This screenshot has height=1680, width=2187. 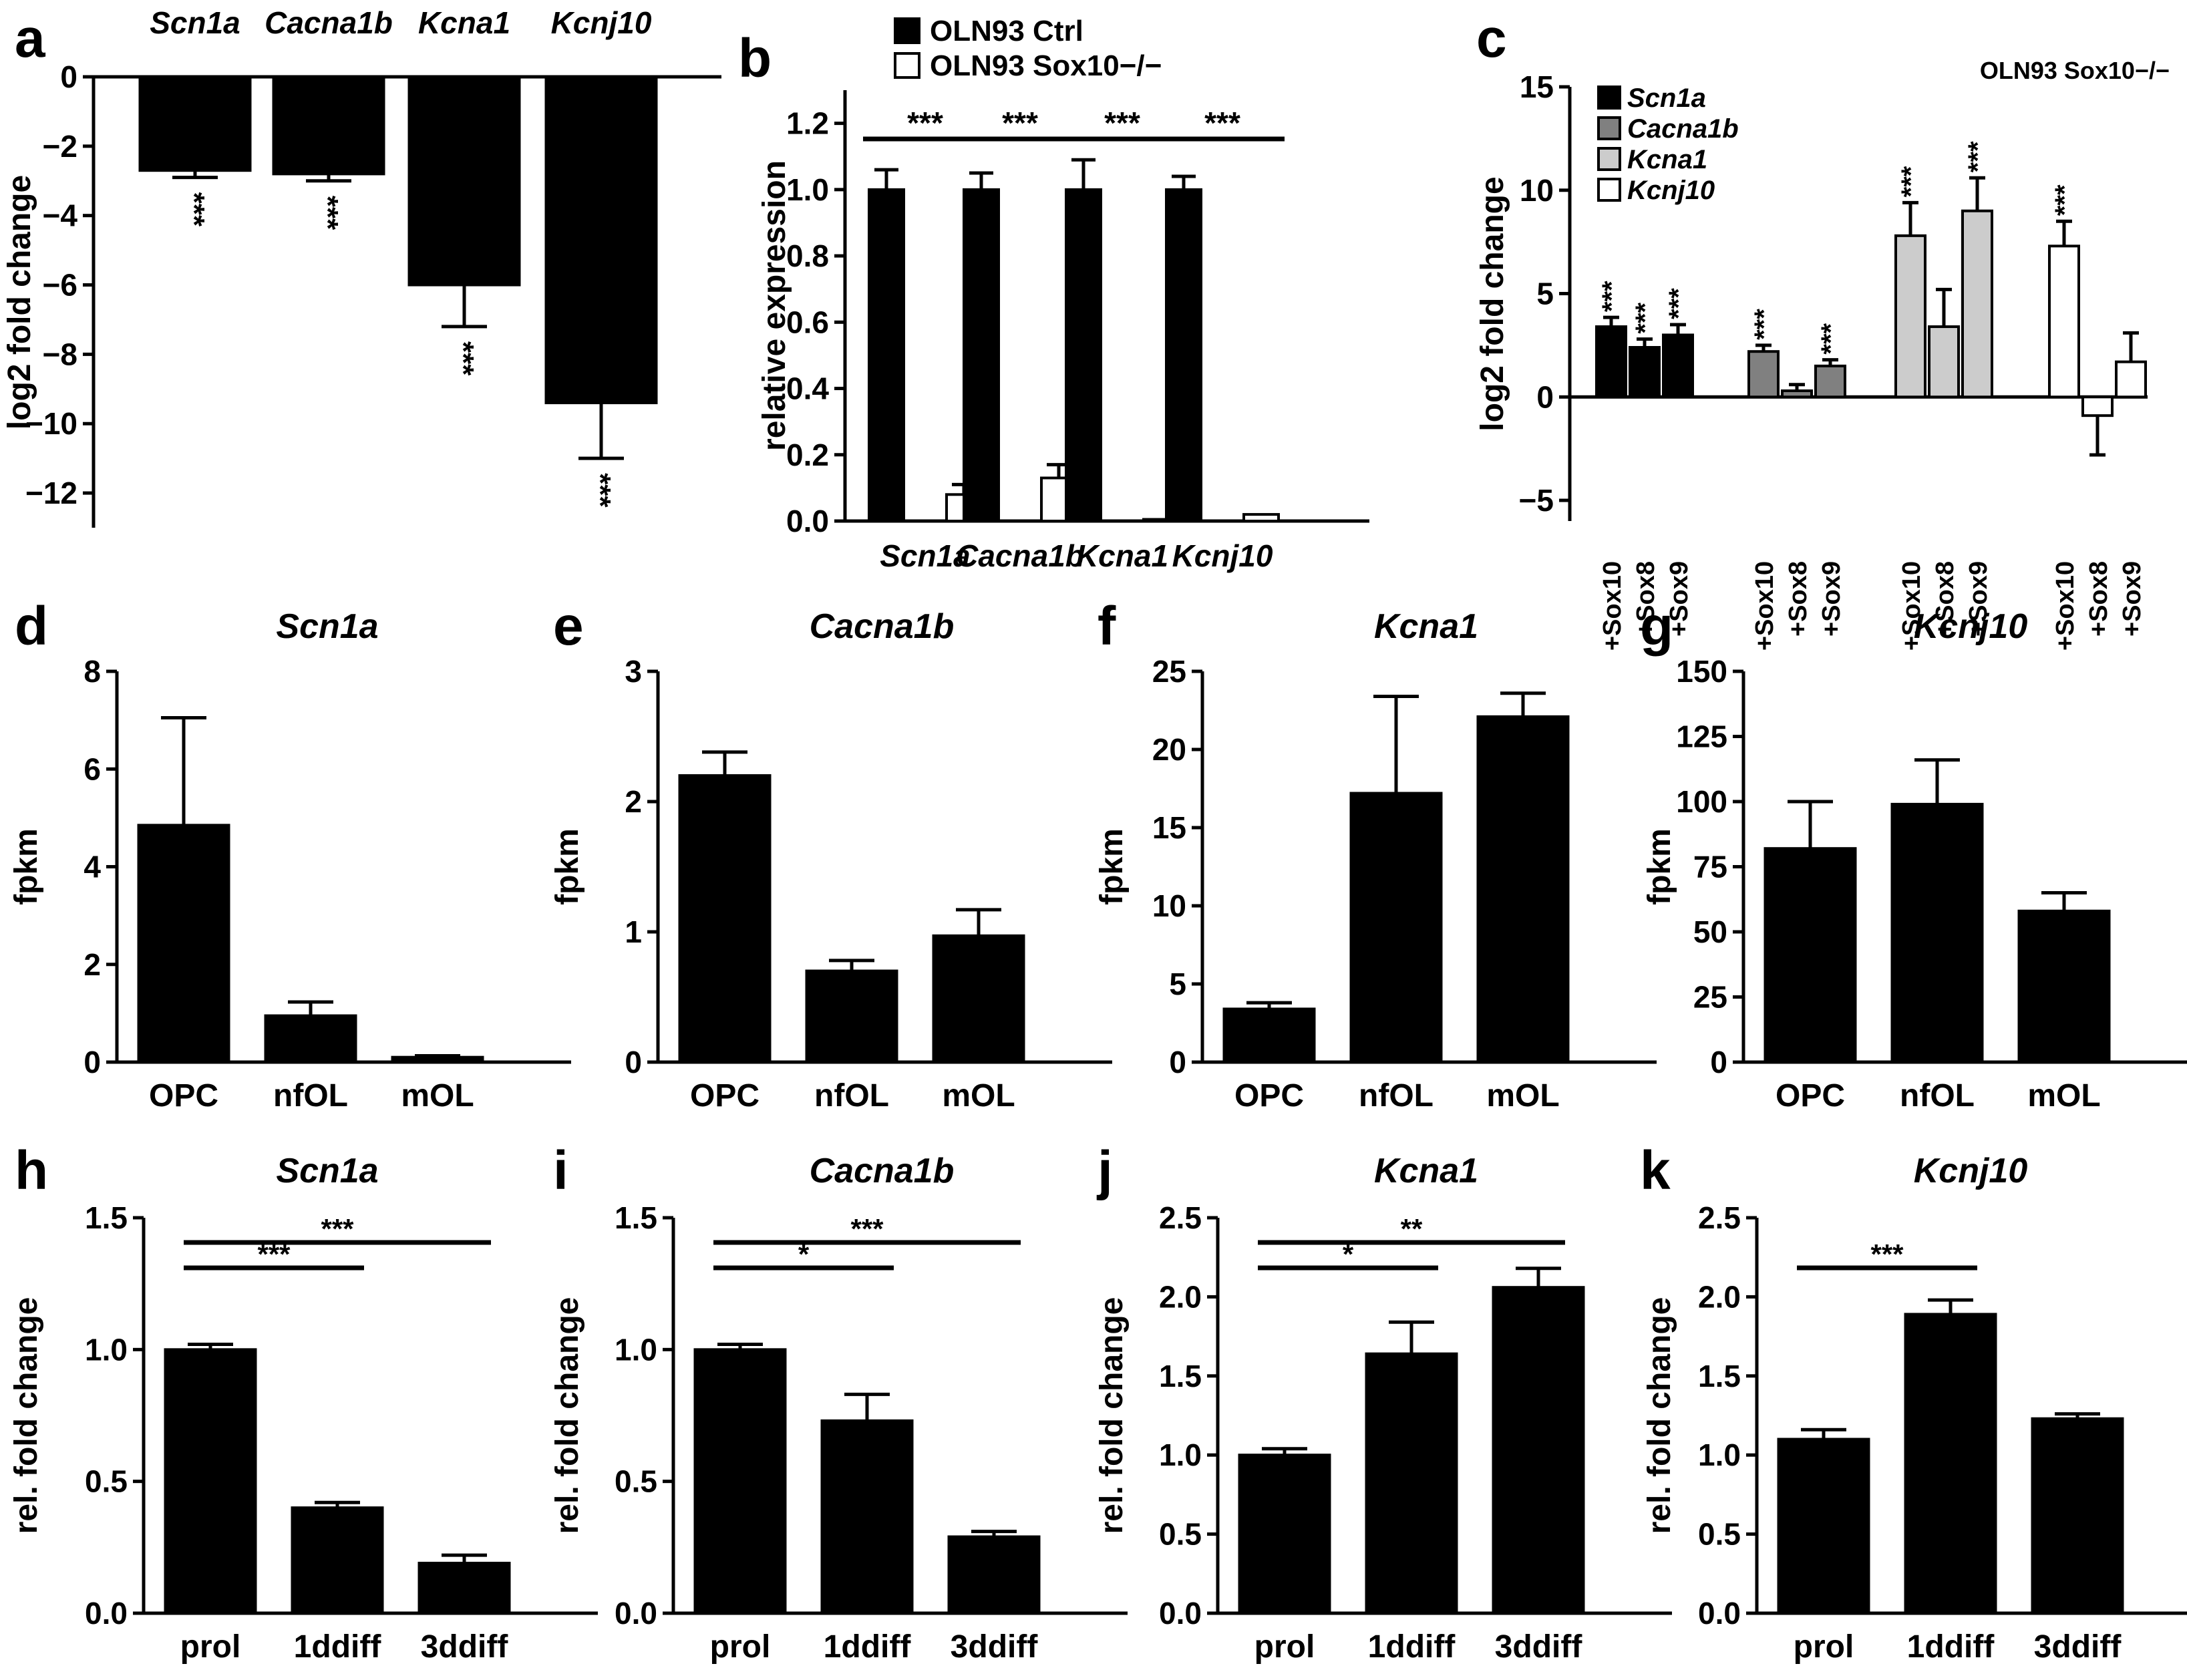 I want to click on category-label-a: Scn1a, so click(x=195, y=22).